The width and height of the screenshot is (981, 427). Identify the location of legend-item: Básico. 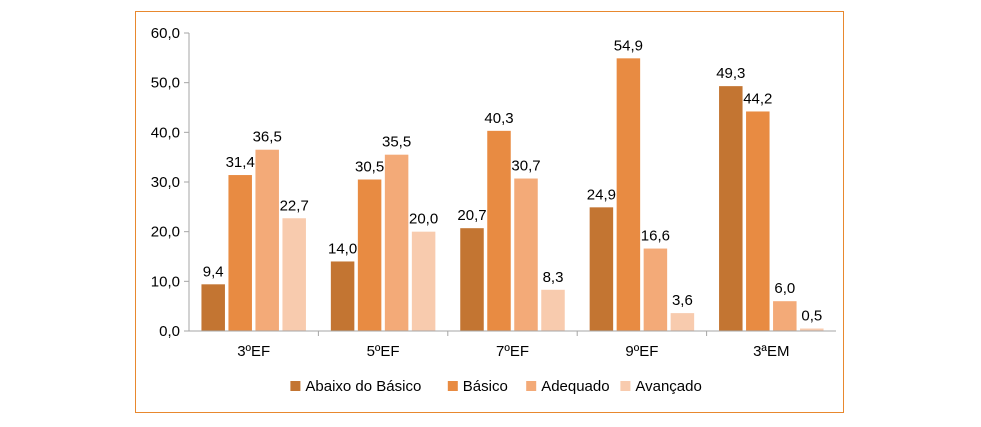
(477, 386).